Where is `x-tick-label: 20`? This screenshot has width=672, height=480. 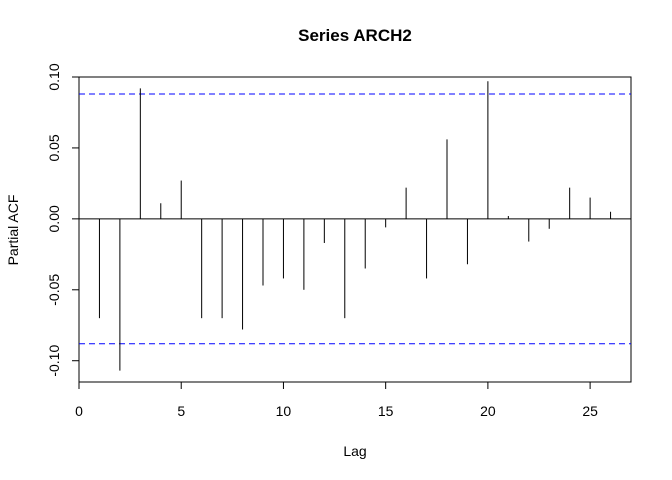
x-tick-label: 20 is located at coordinates (488, 411).